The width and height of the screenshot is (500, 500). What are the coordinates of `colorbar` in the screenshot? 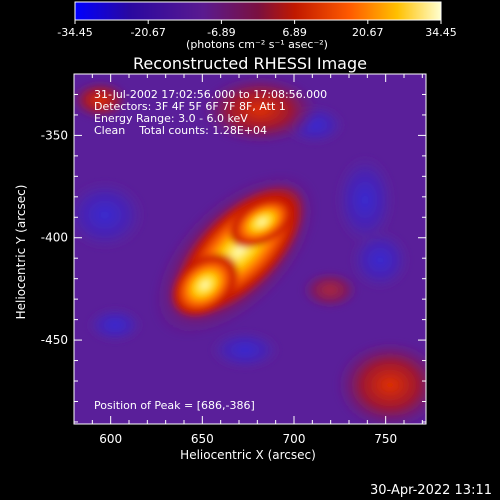 It's located at (258, 11).